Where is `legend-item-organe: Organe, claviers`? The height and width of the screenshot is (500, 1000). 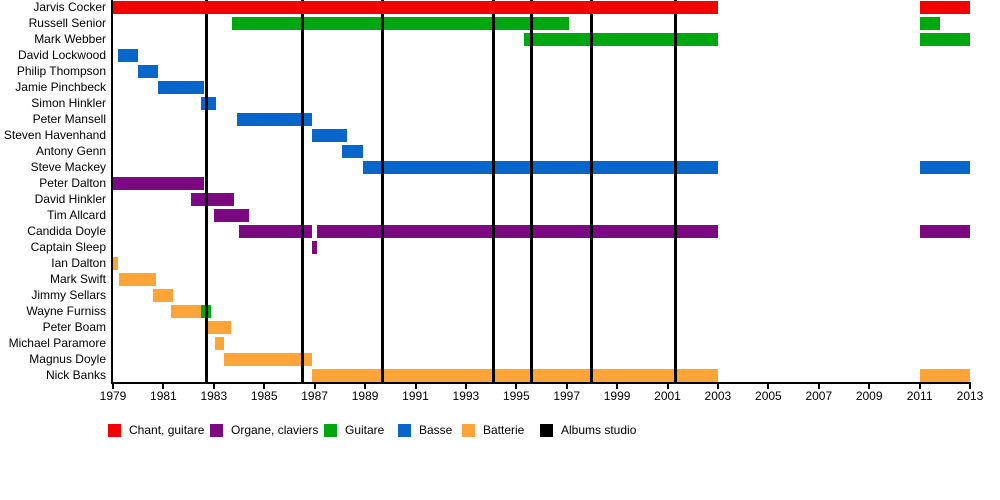
legend-item-organe: Organe, claviers is located at coordinates (264, 430).